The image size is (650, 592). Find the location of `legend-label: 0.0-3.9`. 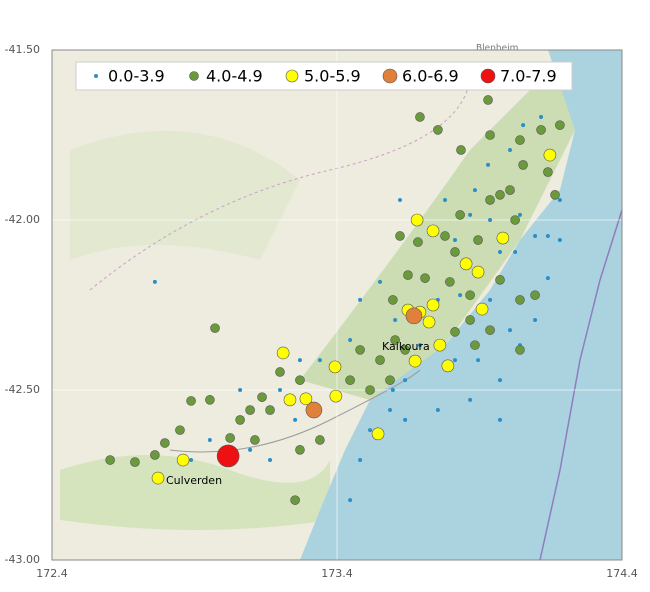

legend-label: 0.0-3.9 is located at coordinates (136, 76).